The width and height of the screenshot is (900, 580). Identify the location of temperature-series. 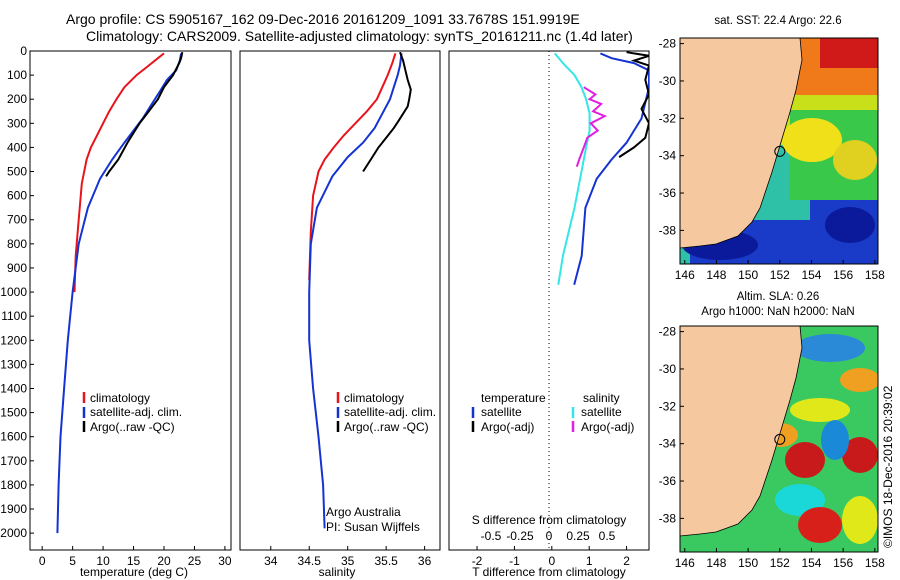
(120, 293).